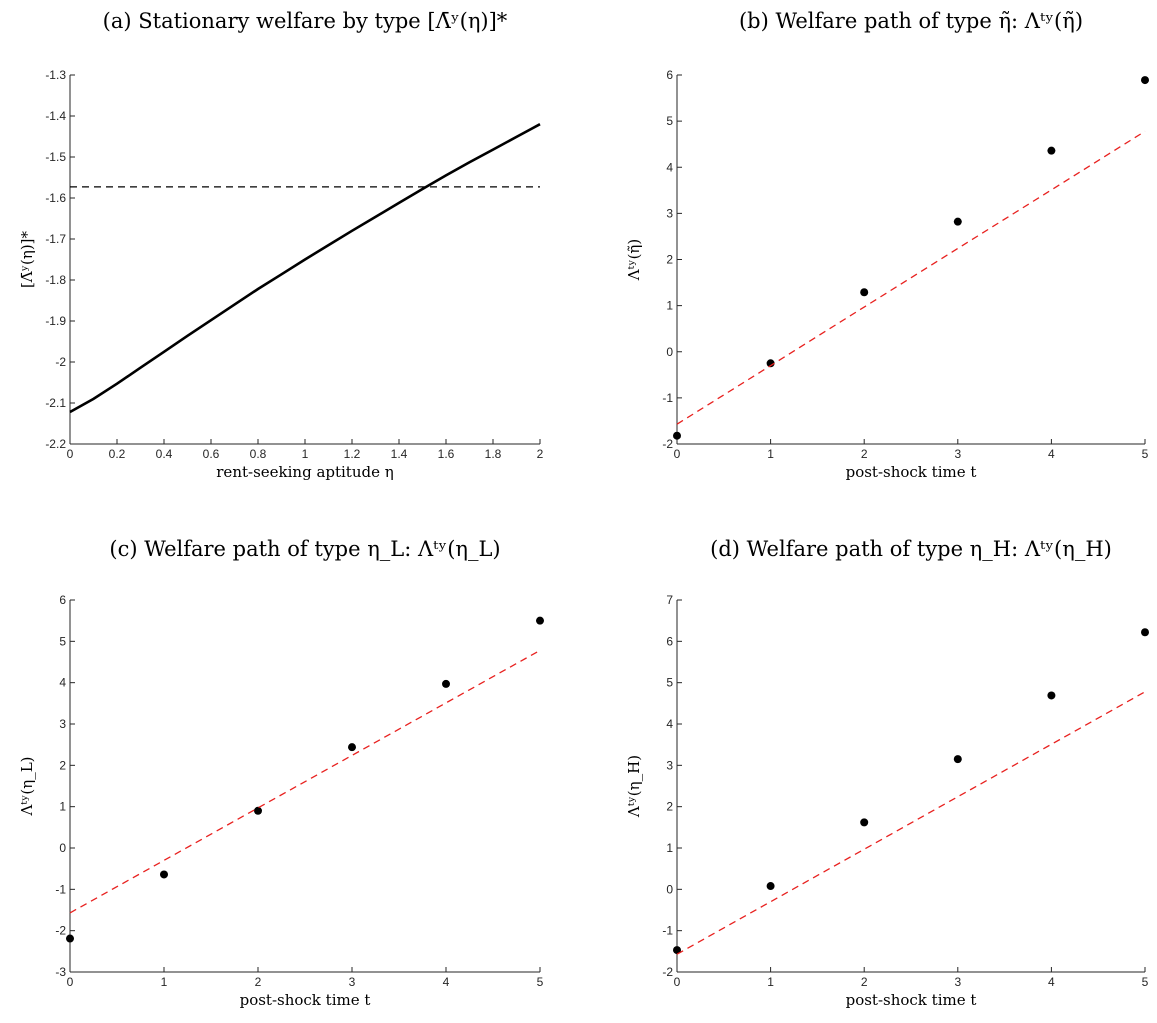  What do you see at coordinates (399, 454) in the screenshot?
I see `x-tick-label: 1.4` at bounding box center [399, 454].